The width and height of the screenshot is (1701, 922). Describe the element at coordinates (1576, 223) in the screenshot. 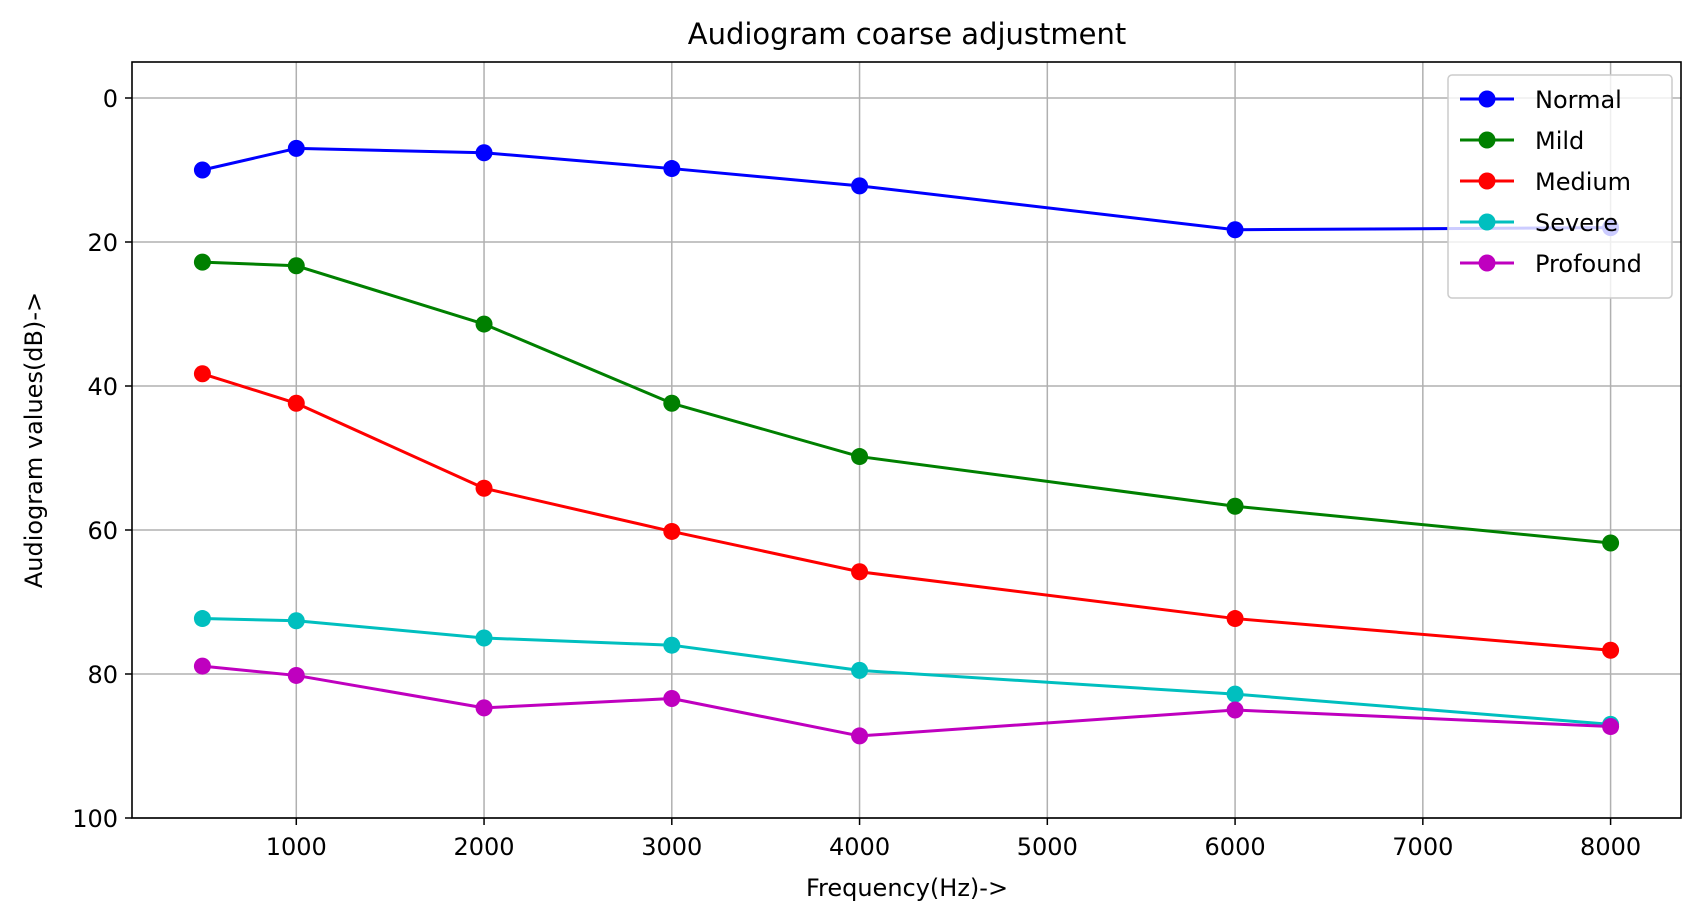

I see `legend-label: Severe` at that location.